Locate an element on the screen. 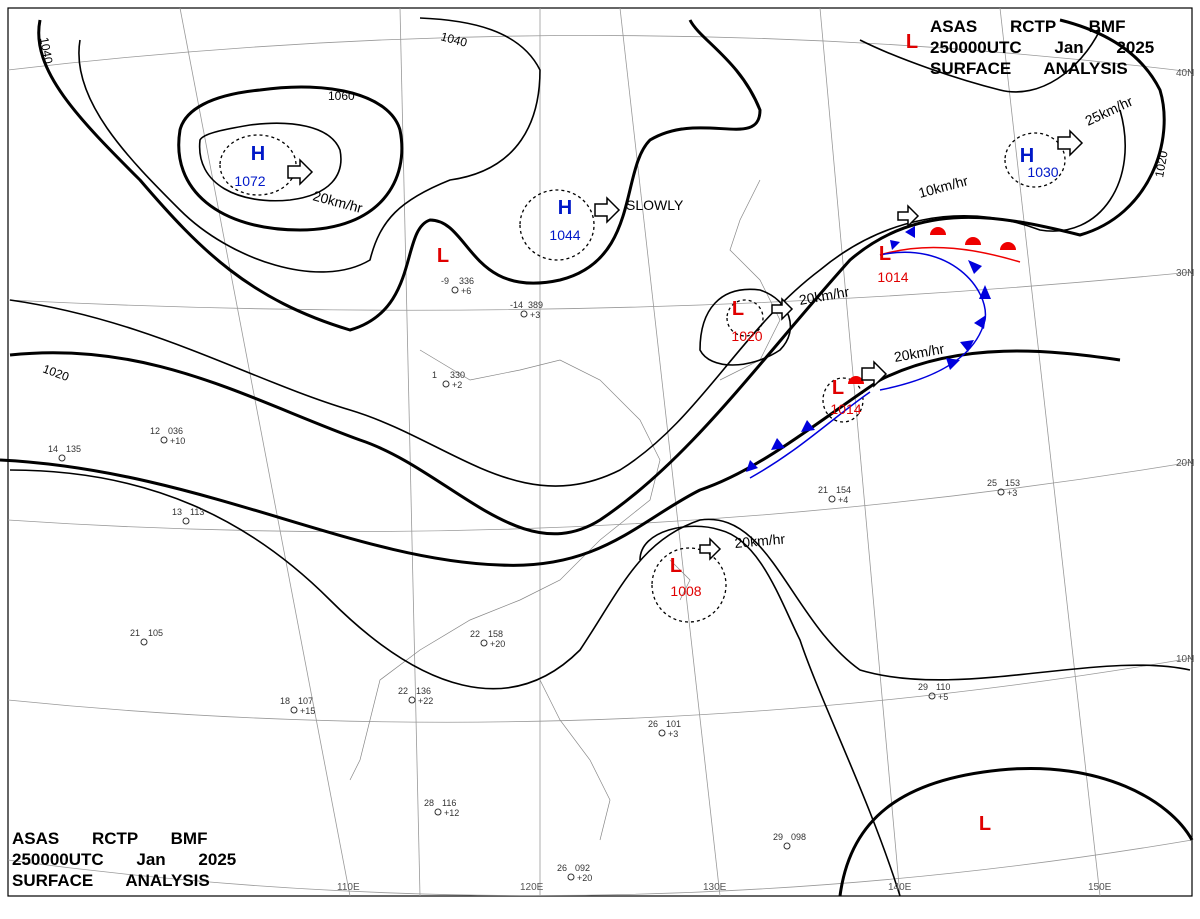 This screenshot has width=1200, height=919. station-tendency: +2 is located at coordinates (457, 385).